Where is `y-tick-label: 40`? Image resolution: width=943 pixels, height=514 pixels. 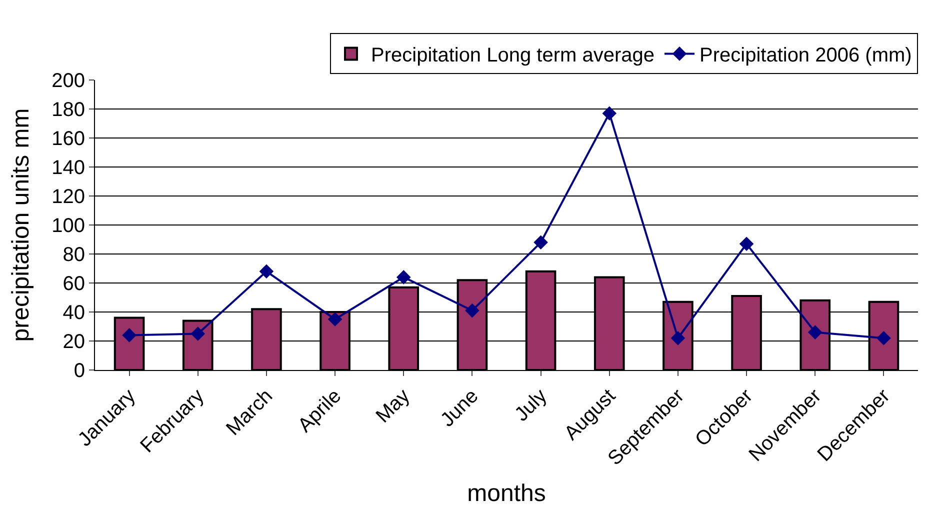 y-tick-label: 40 is located at coordinates (73, 313).